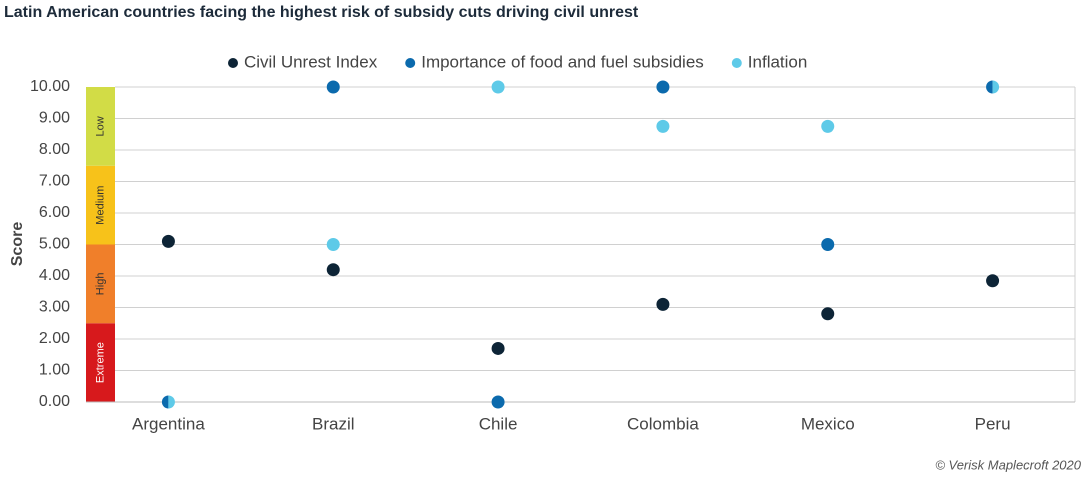 This screenshot has height=493, width=1087. What do you see at coordinates (562, 61) in the screenshot?
I see `legend-label: Importance of food and fuel subsidies` at bounding box center [562, 61].